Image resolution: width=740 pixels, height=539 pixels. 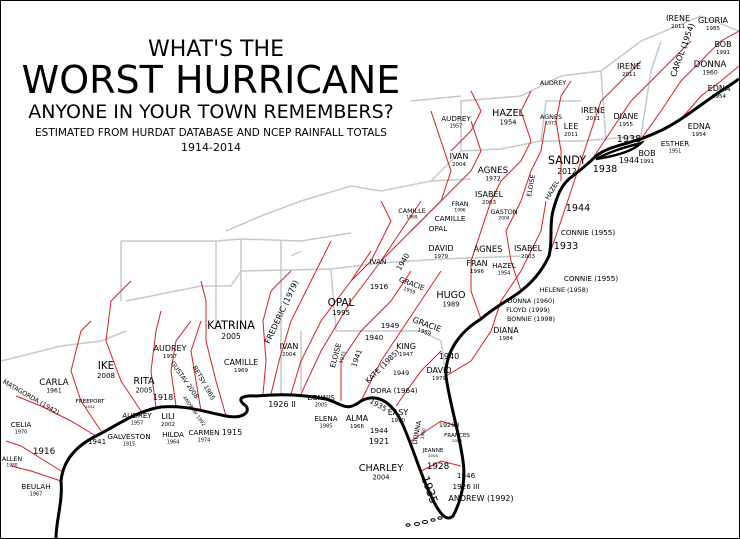 What do you see at coordinates (710, 65) in the screenshot?
I see `hurricane-name: Donna` at bounding box center [710, 65].